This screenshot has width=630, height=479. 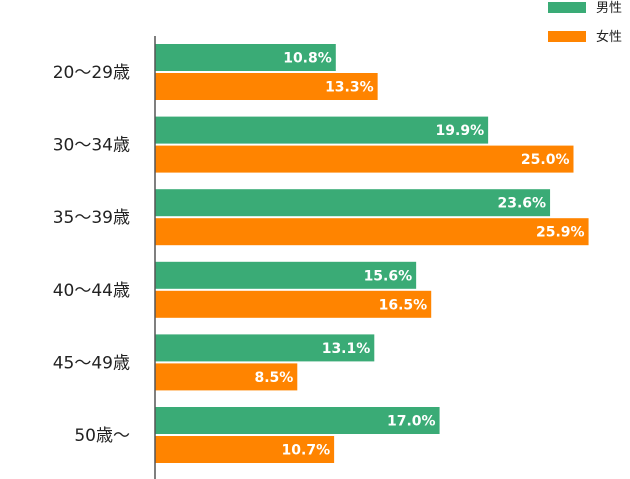 What do you see at coordinates (91, 291) in the screenshot?
I see `category-label-3: 40〜44歳` at bounding box center [91, 291].